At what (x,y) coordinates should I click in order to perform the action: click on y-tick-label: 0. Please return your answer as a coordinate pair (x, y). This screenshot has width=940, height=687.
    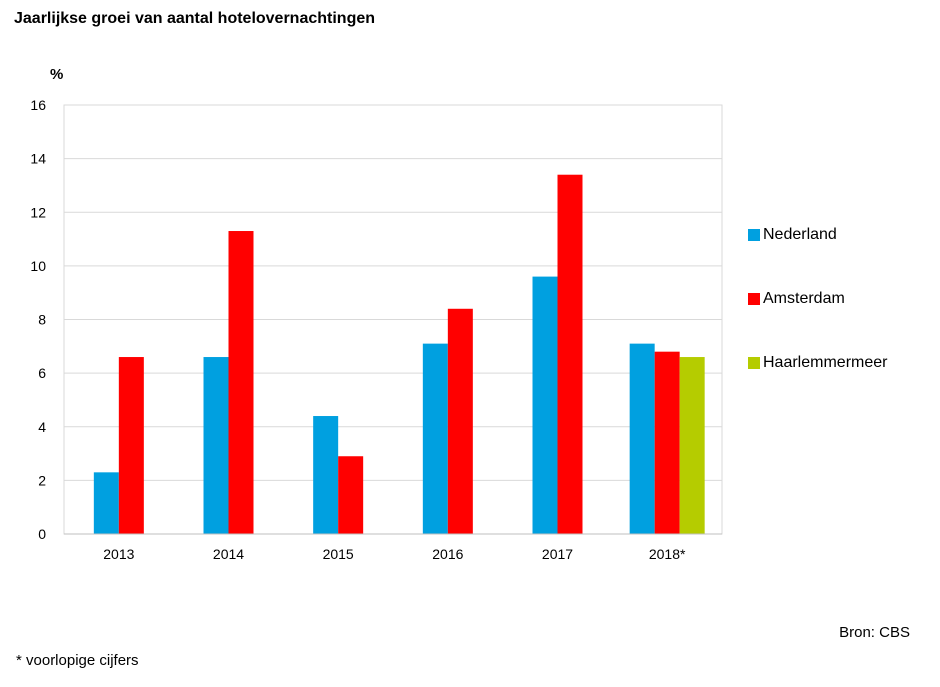
    Looking at the image, I should click on (42, 534).